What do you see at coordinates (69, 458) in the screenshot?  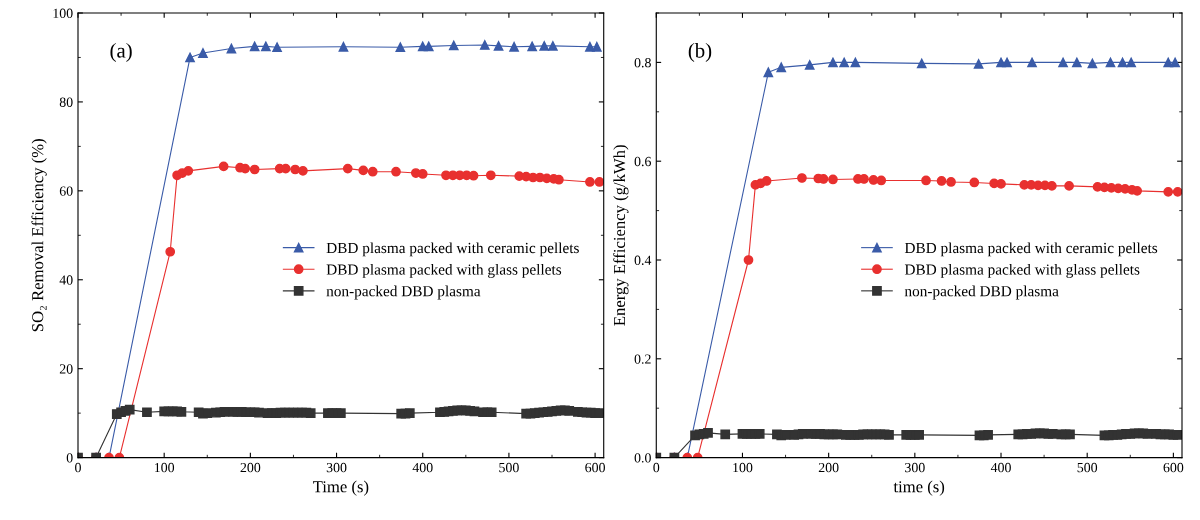 I see `y-tick-label: 0` at bounding box center [69, 458].